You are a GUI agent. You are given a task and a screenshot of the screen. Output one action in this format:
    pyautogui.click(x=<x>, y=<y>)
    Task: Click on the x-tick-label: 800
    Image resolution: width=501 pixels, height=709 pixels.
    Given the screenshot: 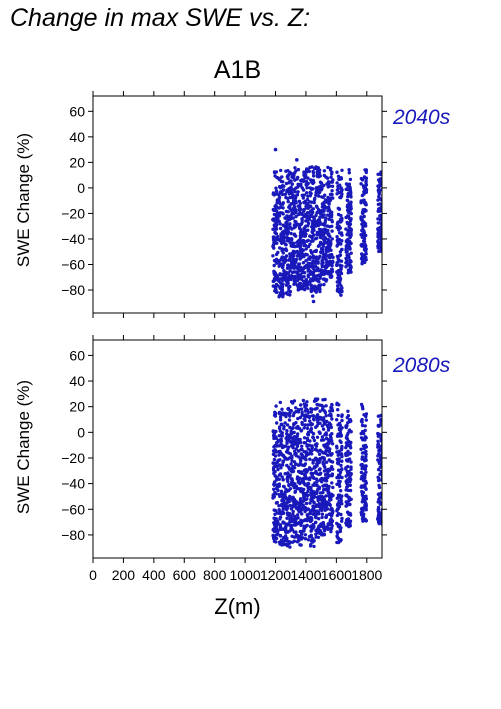 What is the action you would take?
    pyautogui.click(x=215, y=575)
    